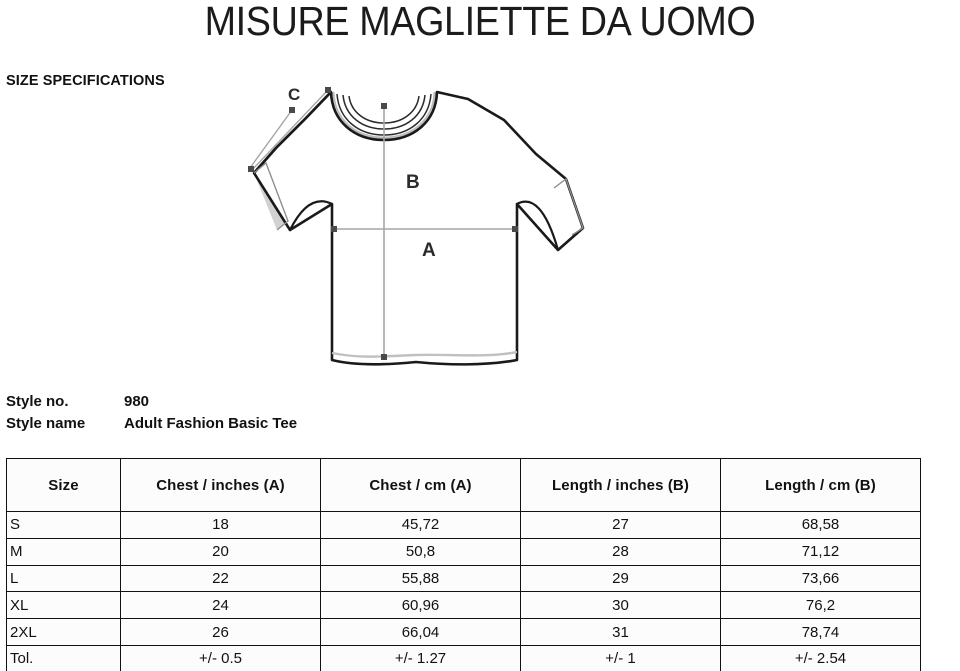  Describe the element at coordinates (620, 485) in the screenshot. I see `header-length-in: Length / inches (B)` at that location.